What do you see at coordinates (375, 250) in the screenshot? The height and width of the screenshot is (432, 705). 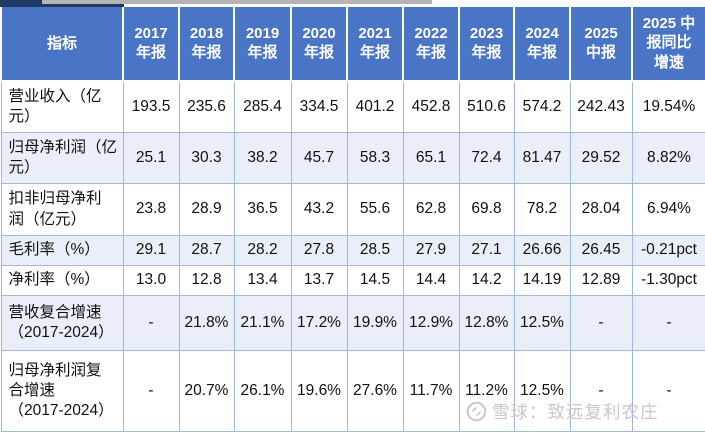 I see `table-cell: 28.5` at bounding box center [375, 250].